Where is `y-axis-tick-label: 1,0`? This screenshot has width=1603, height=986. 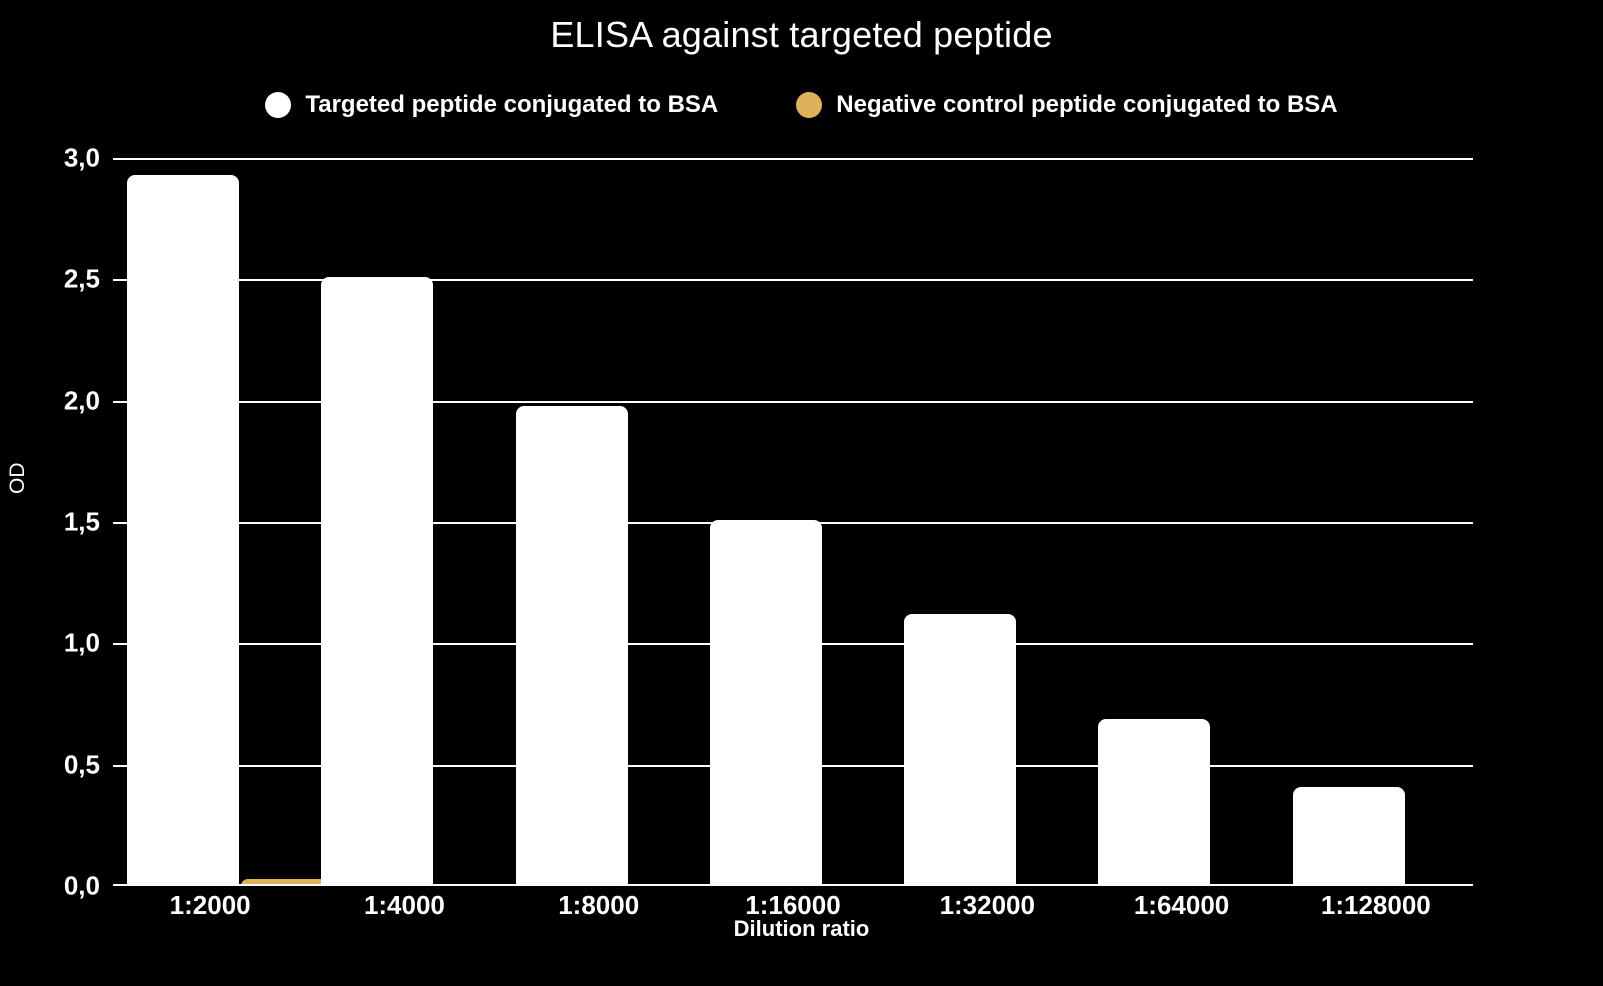
y-axis-tick-label: 1,0 is located at coordinates (81, 642).